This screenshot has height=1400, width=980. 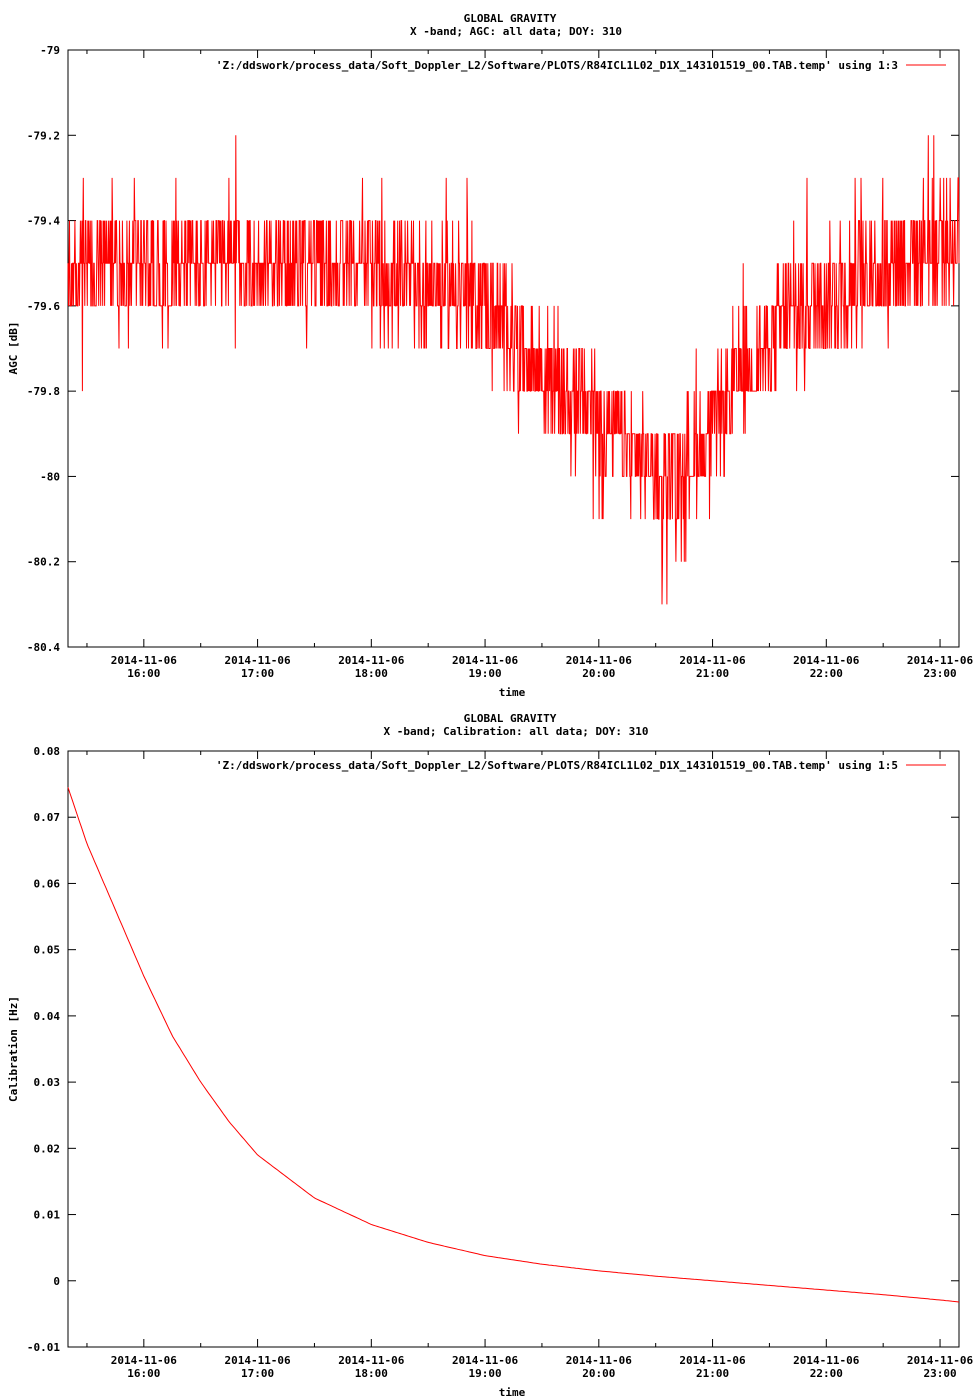 I want to click on y-tick-label: -79.2, so click(x=43, y=135).